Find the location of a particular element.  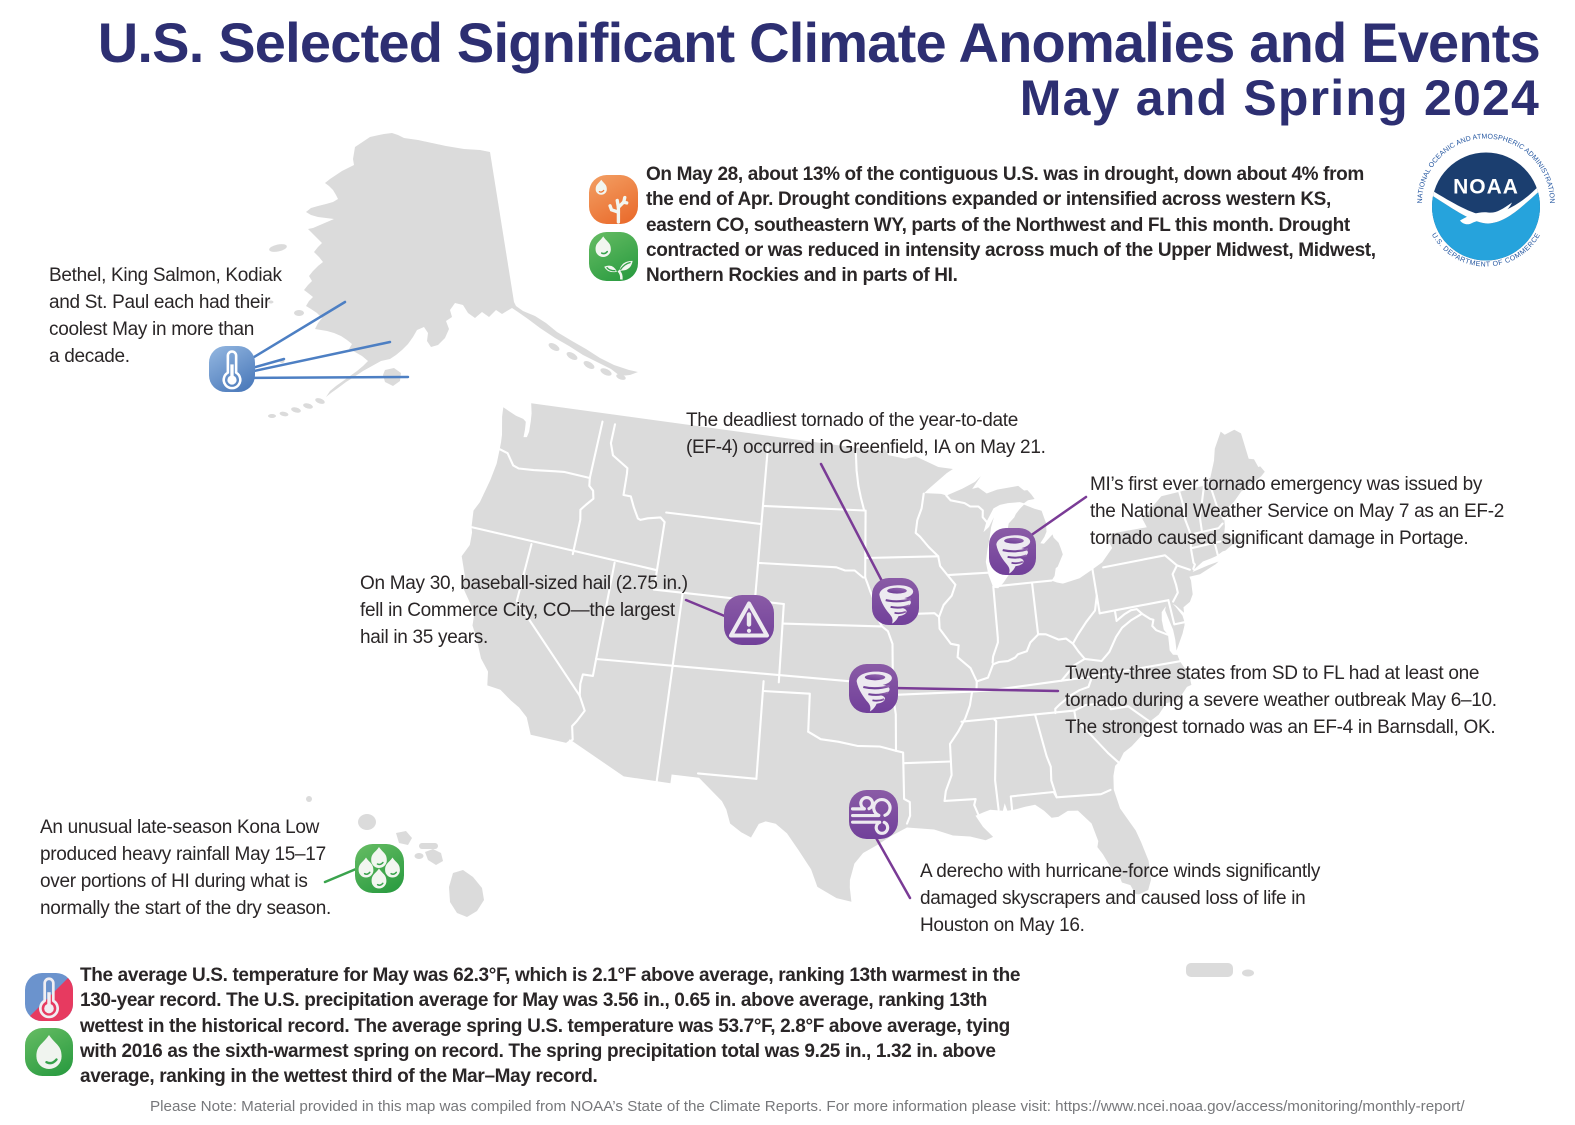

svg-text: NOAA is located at coordinates (1486, 187).